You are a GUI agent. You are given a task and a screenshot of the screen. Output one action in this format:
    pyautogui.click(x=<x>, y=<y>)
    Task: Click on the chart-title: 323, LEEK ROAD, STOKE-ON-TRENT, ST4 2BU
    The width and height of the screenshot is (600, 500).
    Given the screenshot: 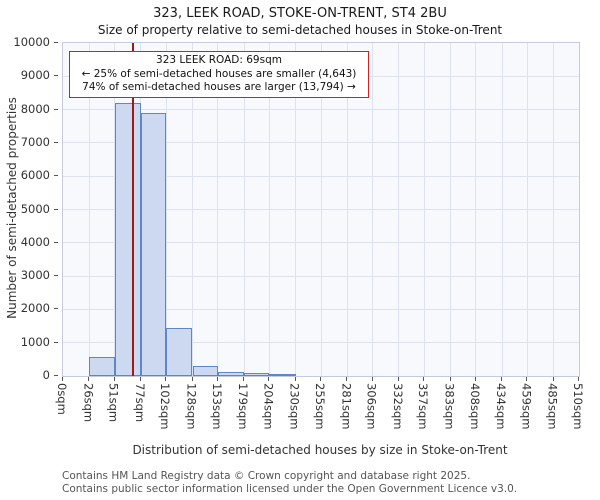 What is the action you would take?
    pyautogui.click(x=300, y=13)
    